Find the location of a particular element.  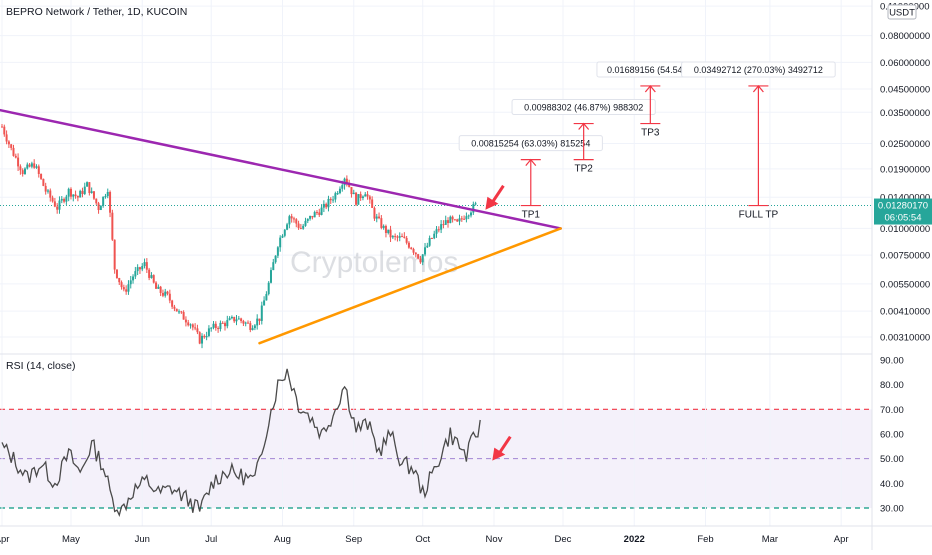

currency-button: USDT is located at coordinates (902, 12).